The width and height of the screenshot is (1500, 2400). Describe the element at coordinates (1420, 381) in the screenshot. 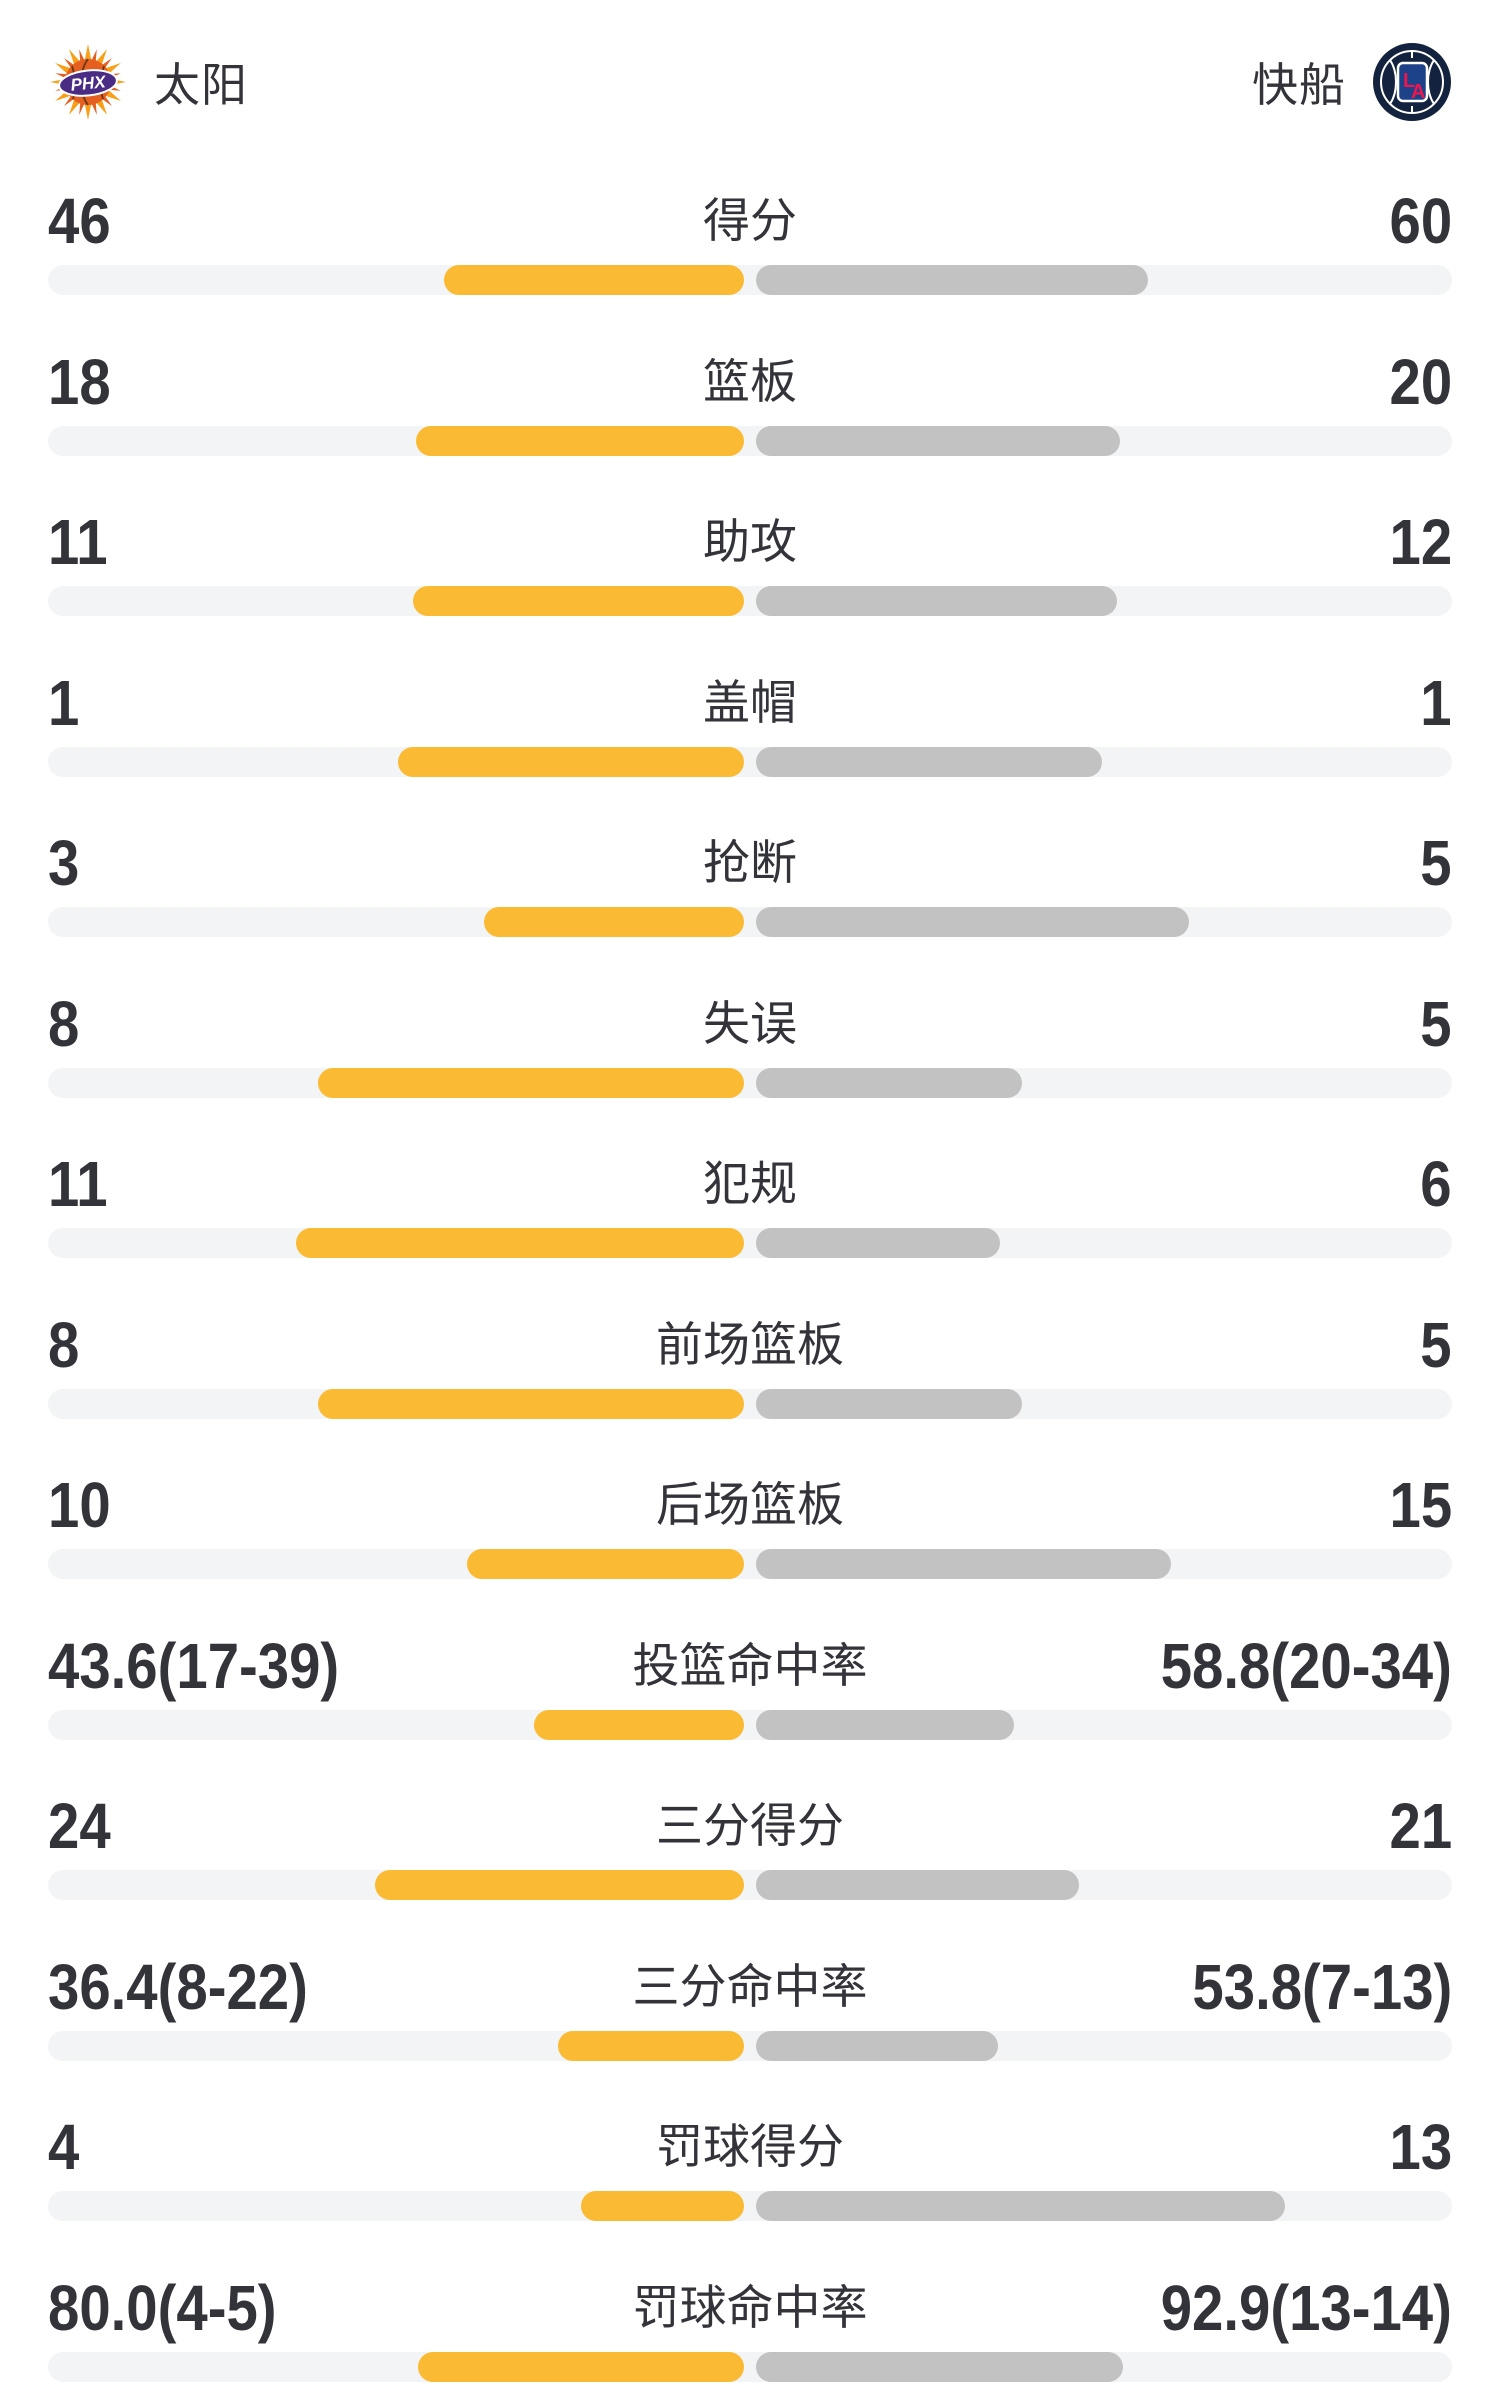

I see `stat-right-value: 20` at that location.